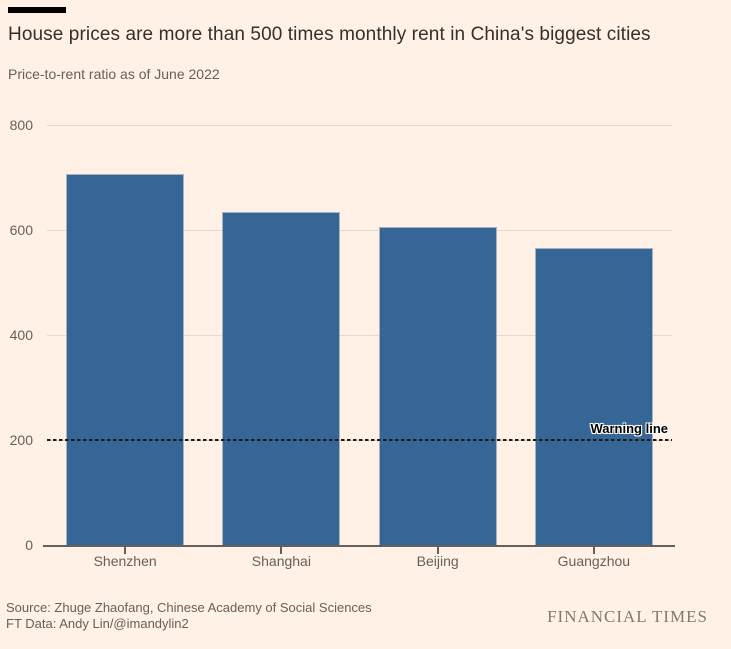  I want to click on y-tick-label-800: 800, so click(21, 125).